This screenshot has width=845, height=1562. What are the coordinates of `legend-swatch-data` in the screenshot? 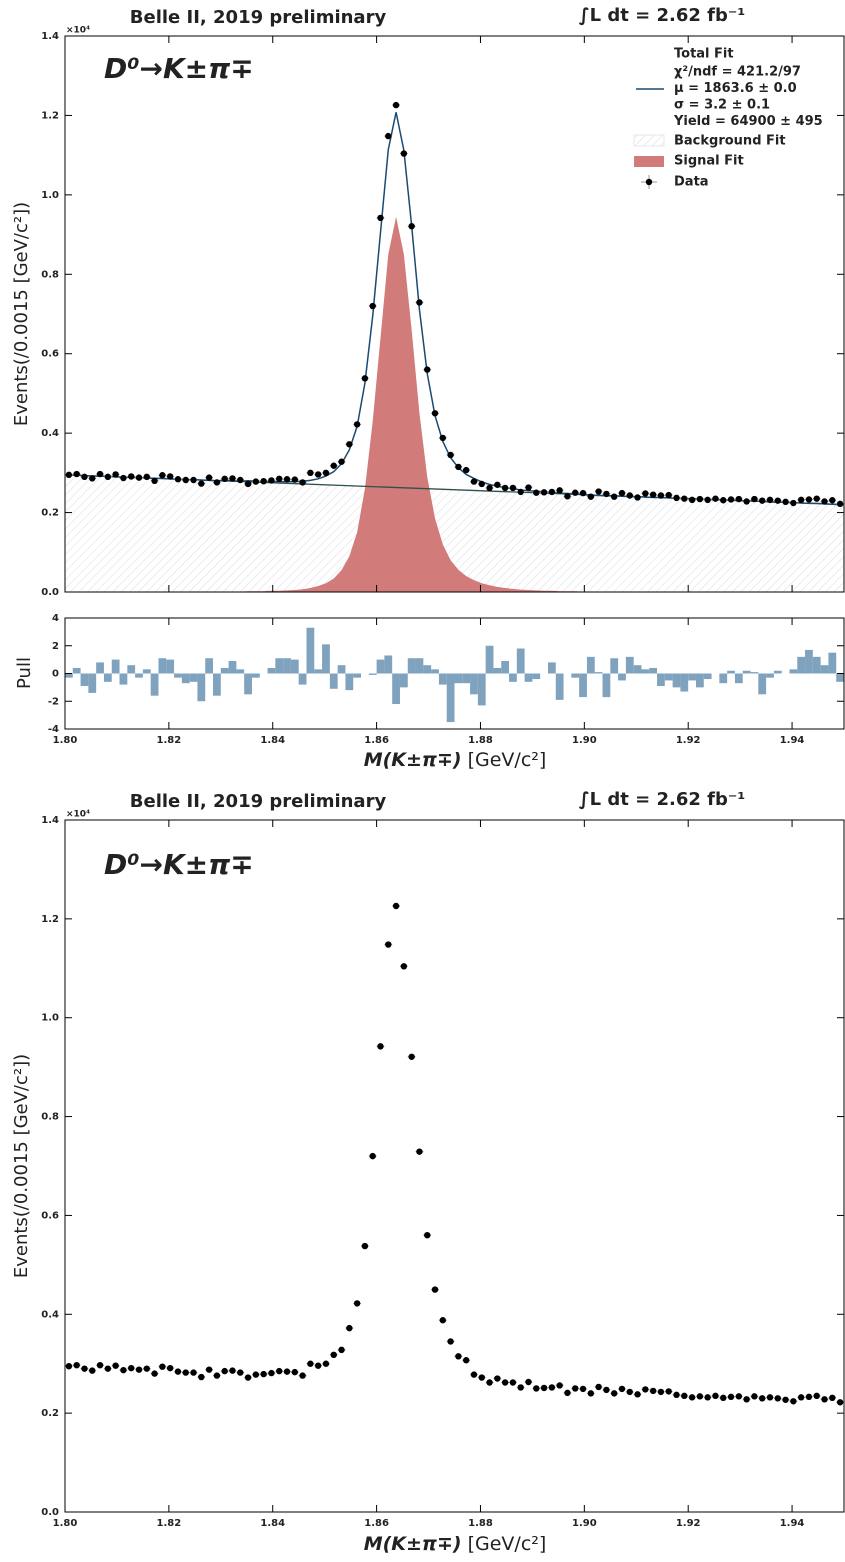 It's located at (649, 182).